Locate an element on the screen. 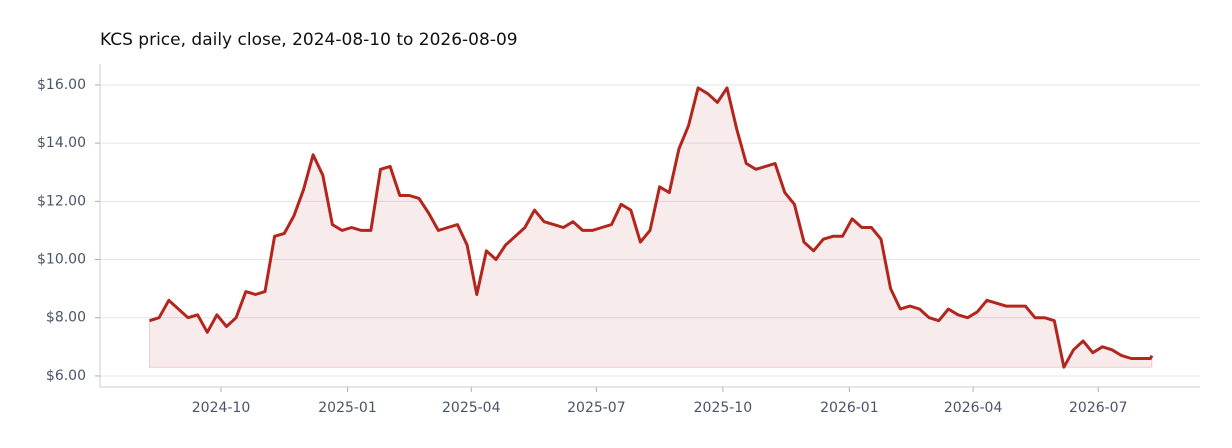 The image size is (1232, 448). x-tick-label: 2025-07 is located at coordinates (596, 408).